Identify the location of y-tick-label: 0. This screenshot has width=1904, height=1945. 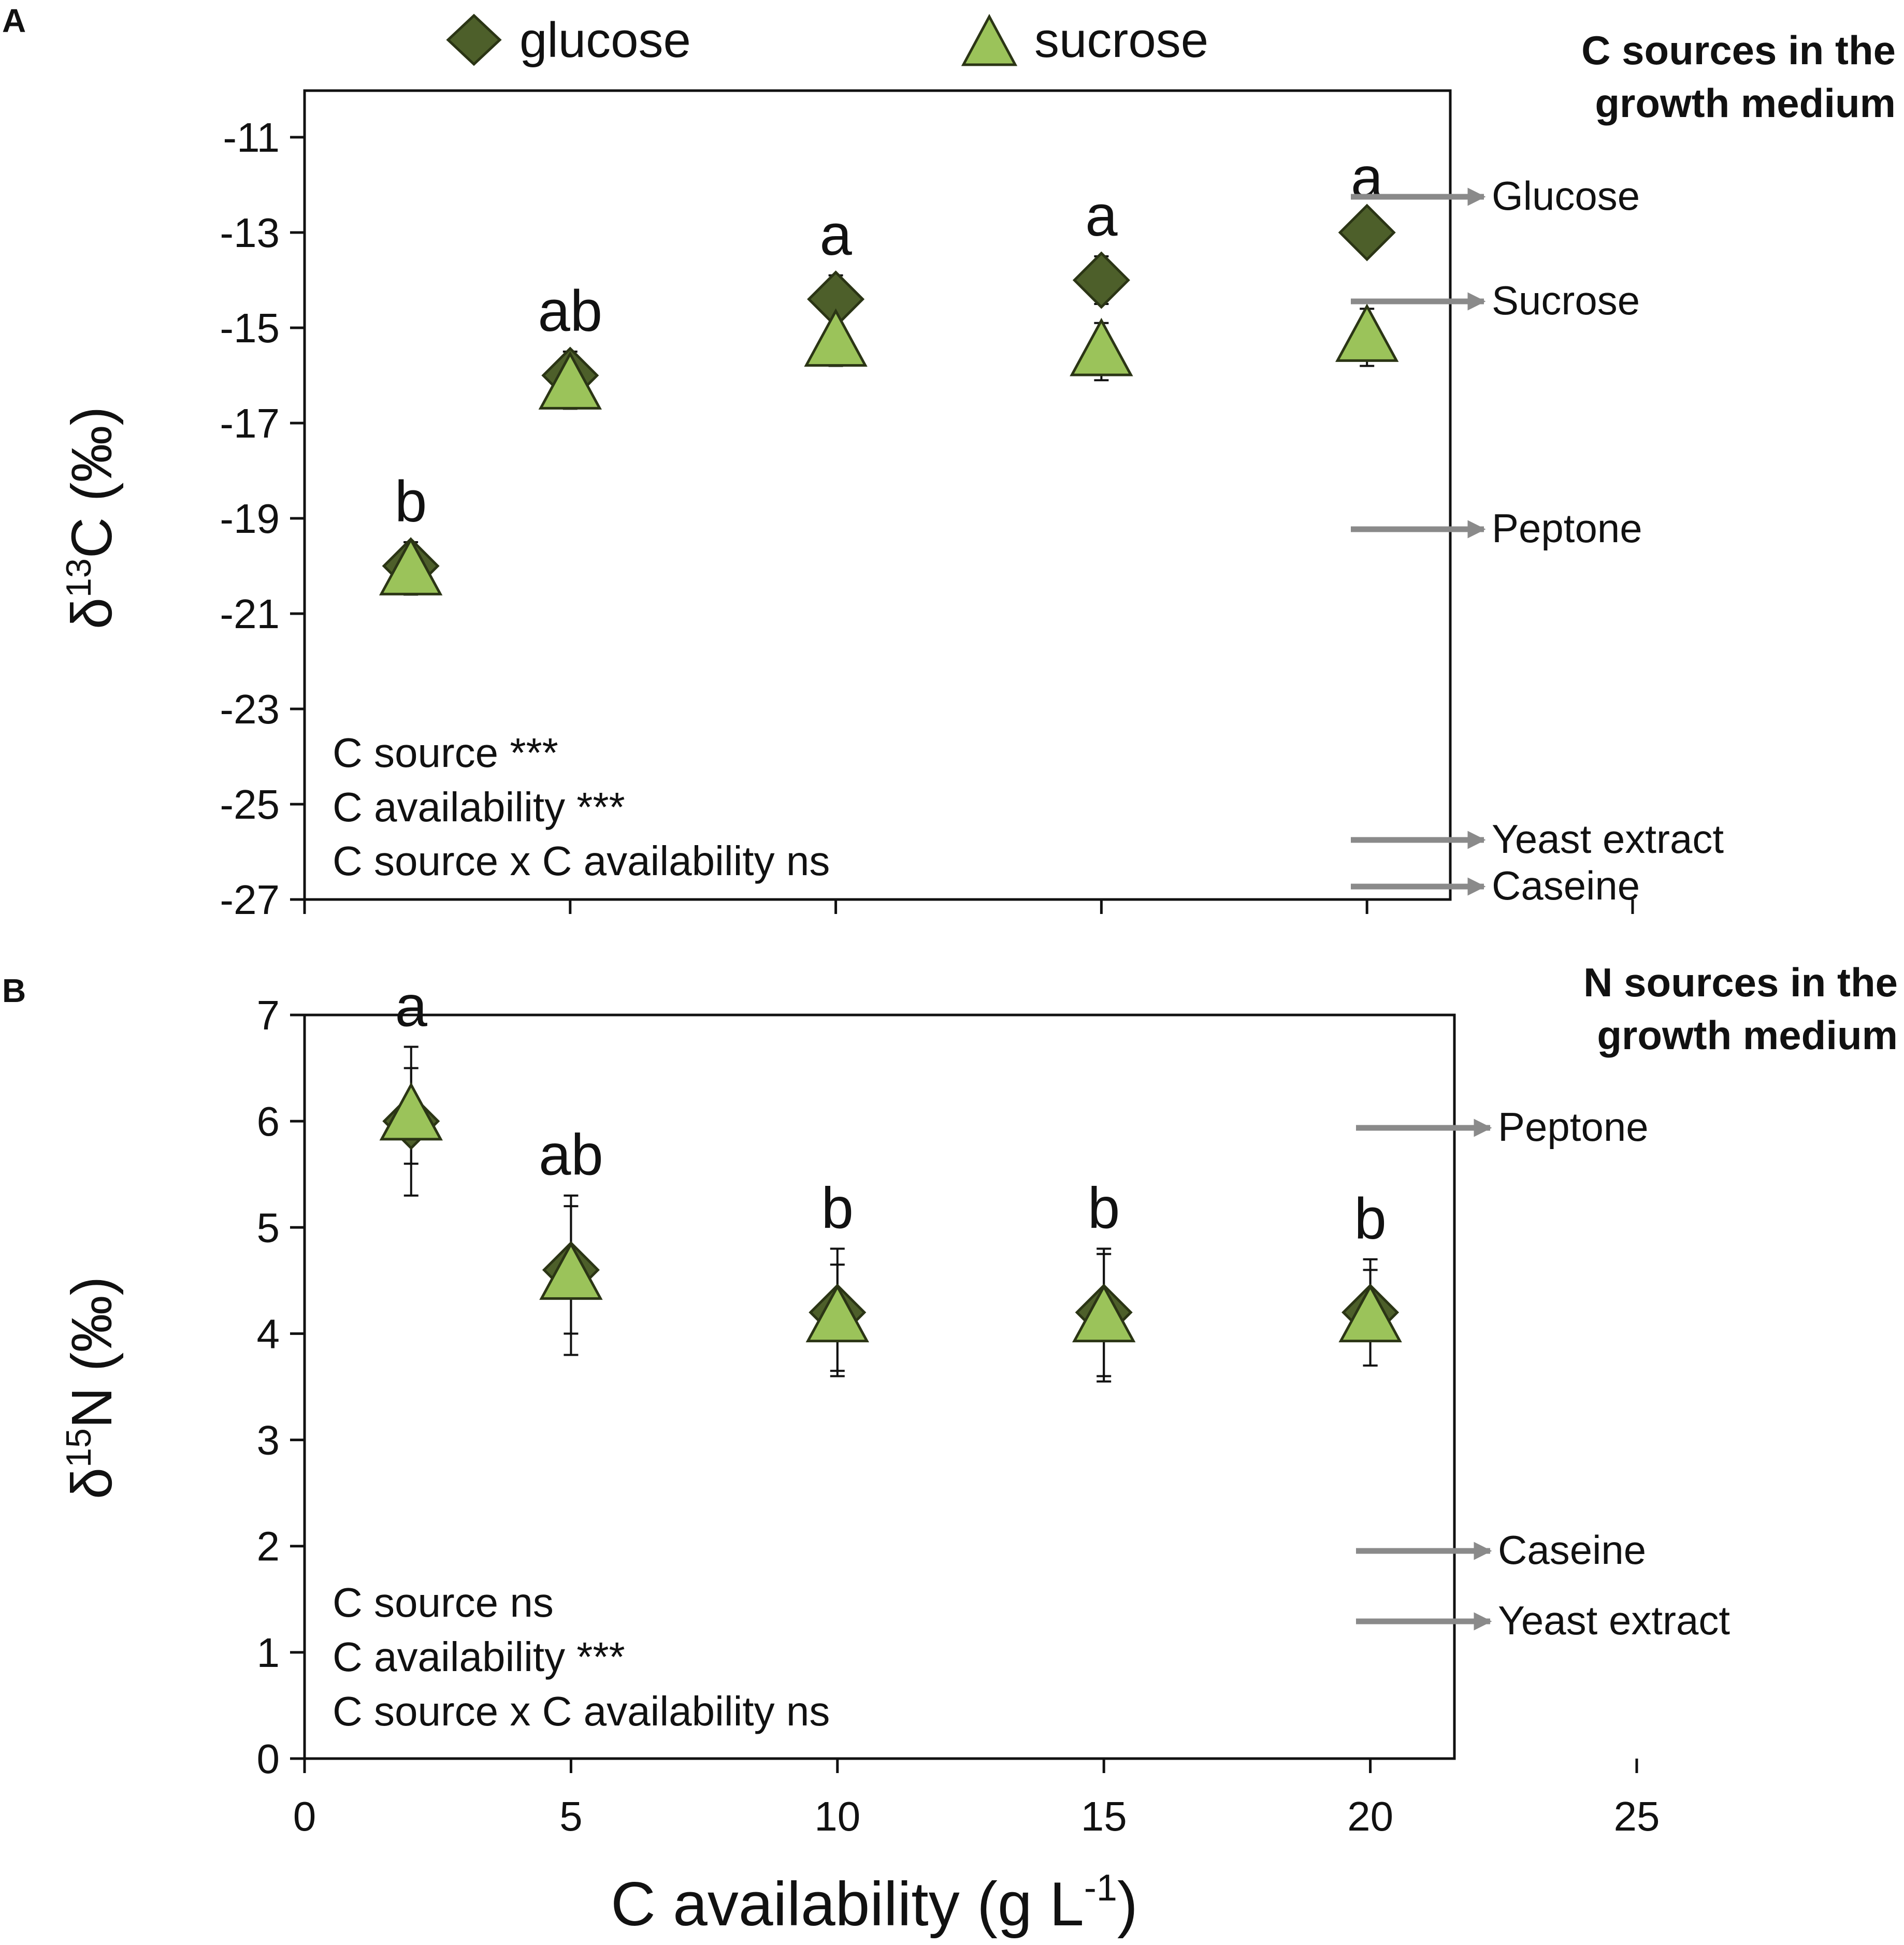
(268, 1759).